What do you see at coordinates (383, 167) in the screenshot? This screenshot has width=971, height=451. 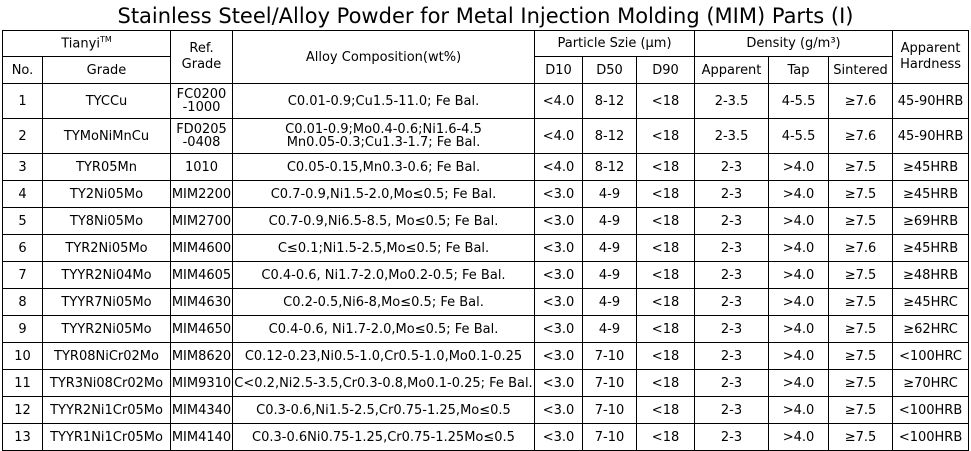 I see `row-composition: C0.05-0.15,Mn0.3-0.6; Fe Bal.` at bounding box center [383, 167].